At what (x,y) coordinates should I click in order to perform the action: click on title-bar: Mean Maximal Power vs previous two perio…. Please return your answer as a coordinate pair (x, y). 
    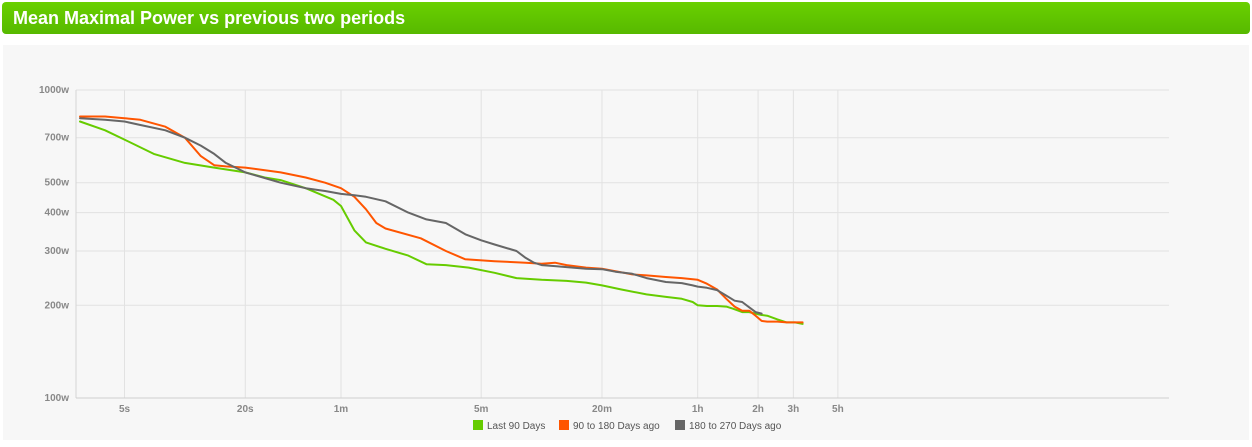
    Looking at the image, I should click on (626, 18).